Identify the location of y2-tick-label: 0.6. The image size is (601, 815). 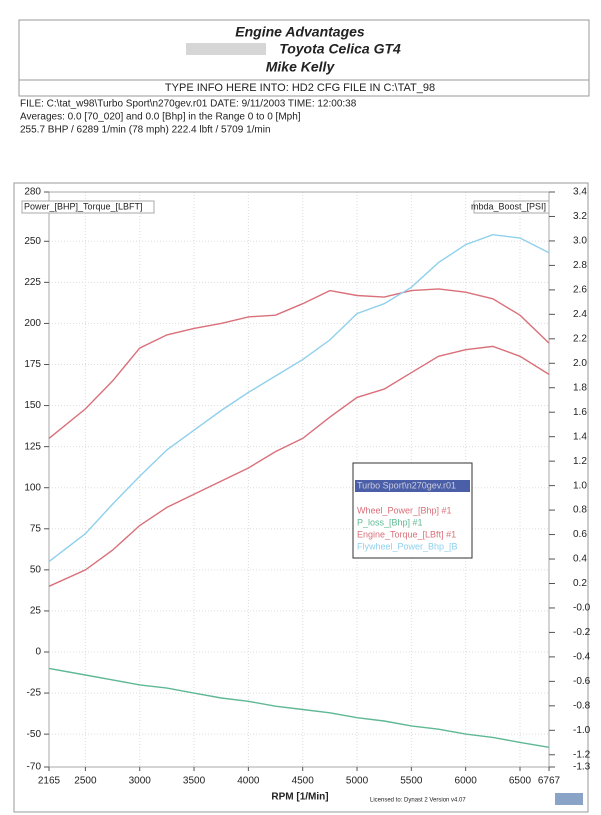
(580, 534).